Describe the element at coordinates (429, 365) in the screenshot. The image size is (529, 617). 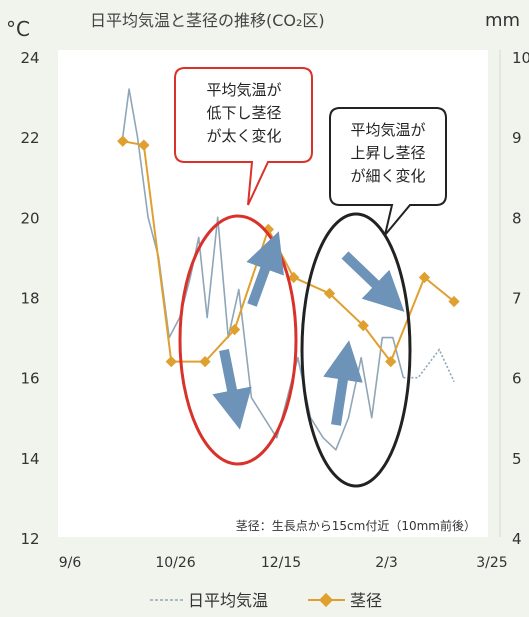
I see `temperature-line-dashed` at that location.